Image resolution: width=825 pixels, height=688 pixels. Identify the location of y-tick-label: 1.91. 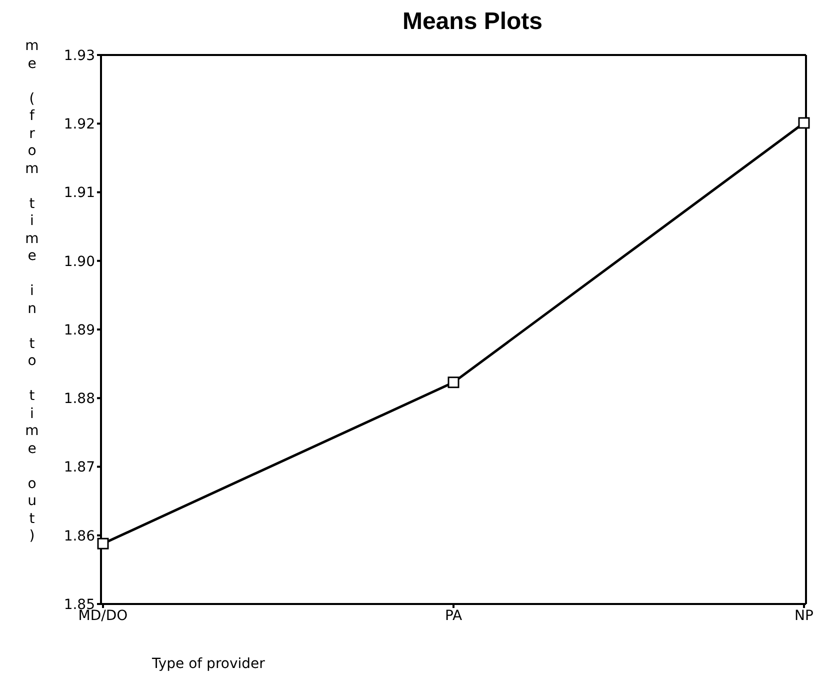
(79, 193).